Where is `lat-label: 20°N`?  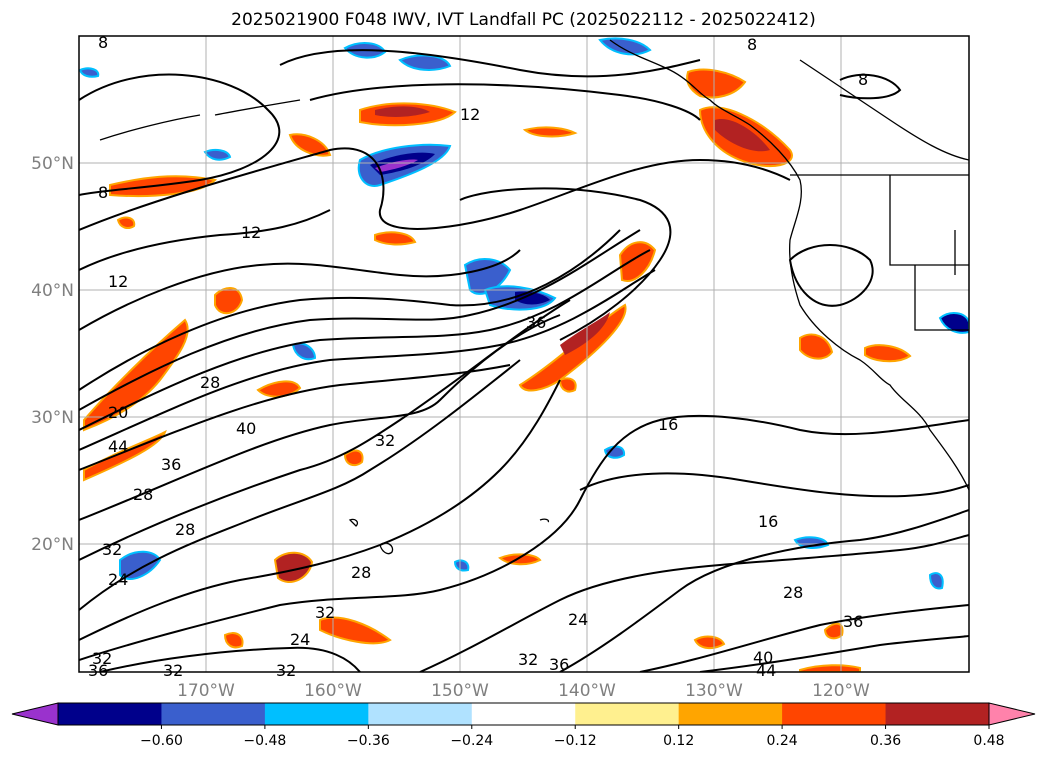 lat-label: 20°N is located at coordinates (52, 545).